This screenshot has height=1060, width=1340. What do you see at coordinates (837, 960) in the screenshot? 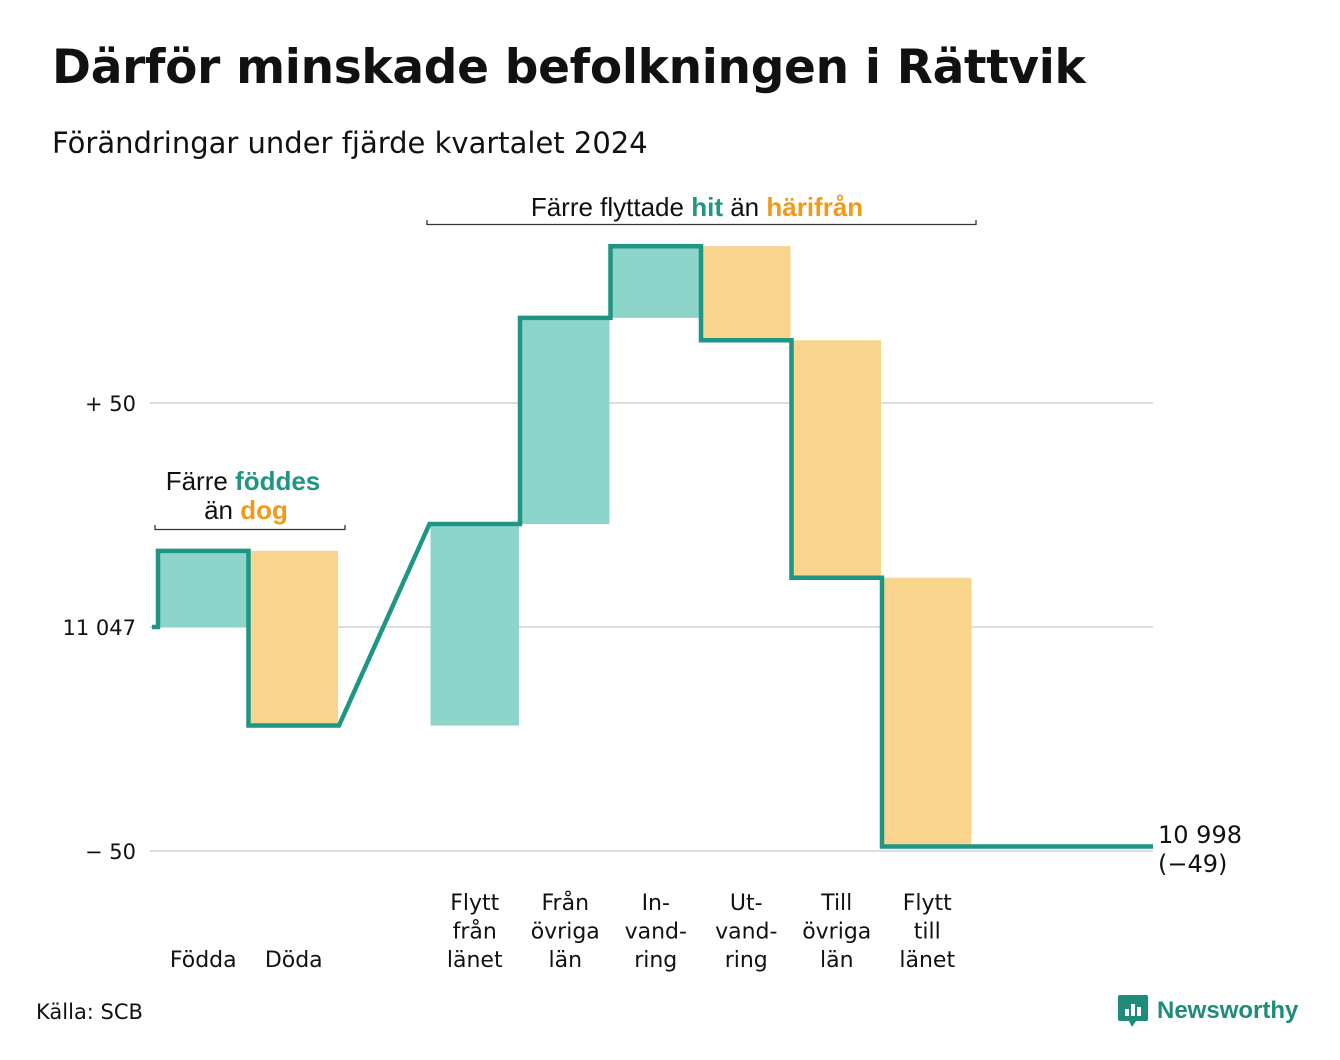
I see `x-label-till-övriga-län-2: län` at bounding box center [837, 960].